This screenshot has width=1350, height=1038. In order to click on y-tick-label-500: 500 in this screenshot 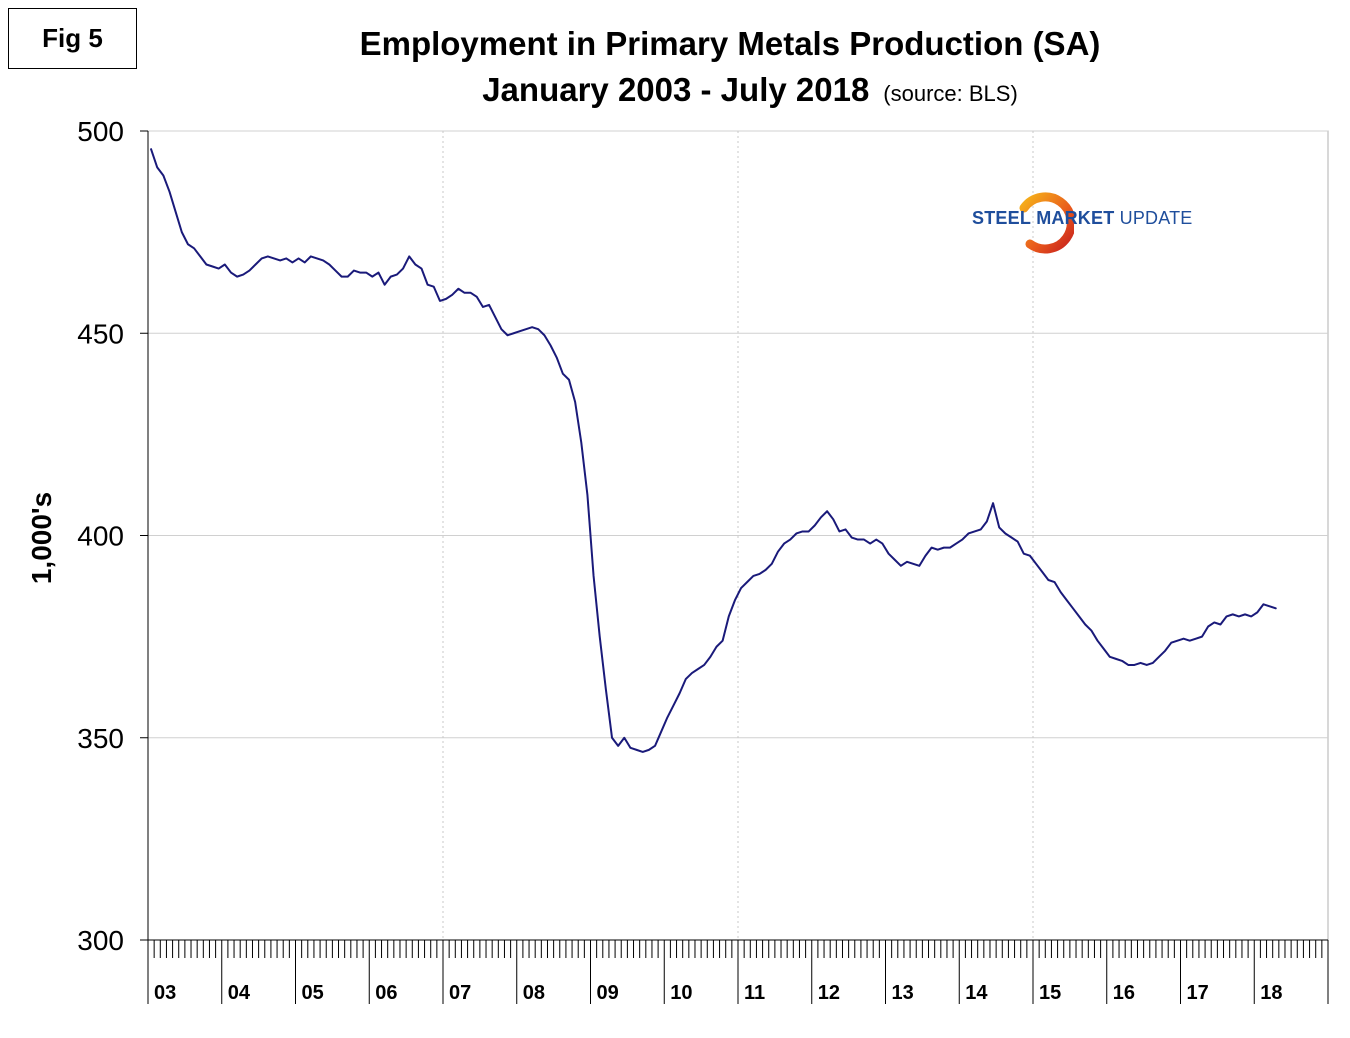, I will do `click(100, 131)`.